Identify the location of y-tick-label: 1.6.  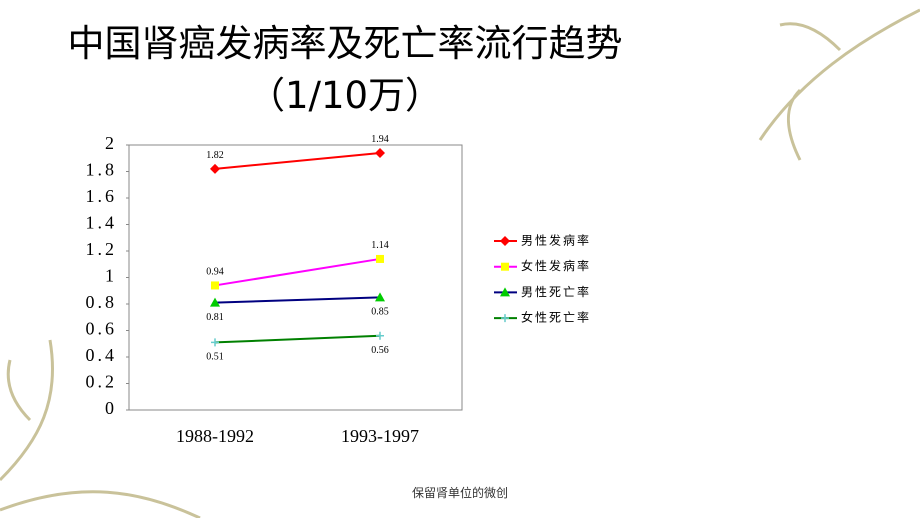
(102, 196).